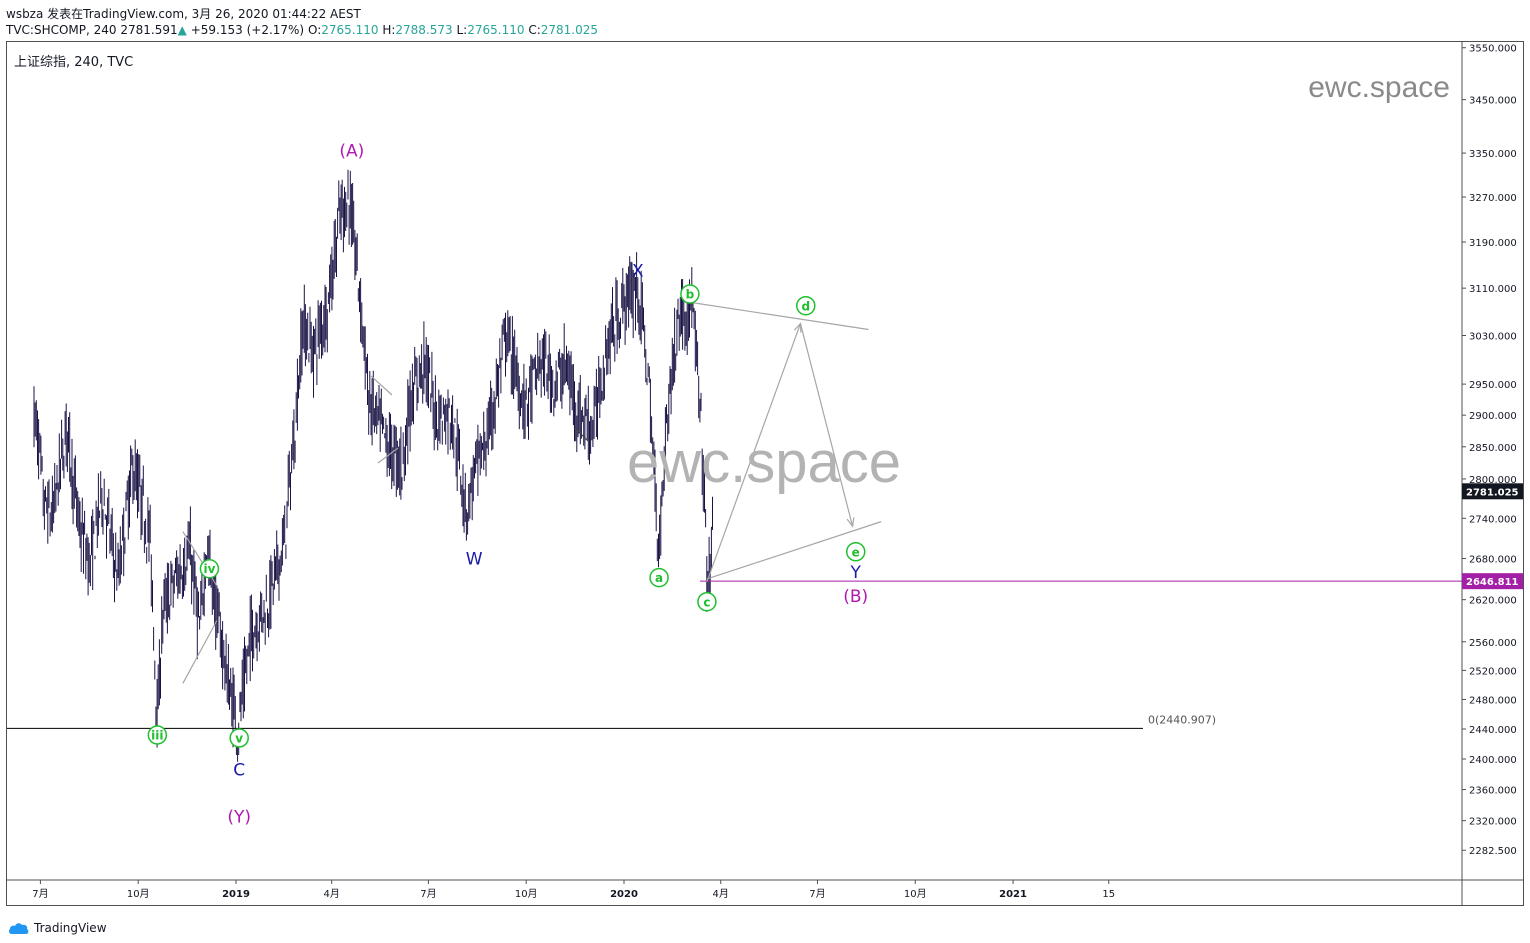 This screenshot has height=943, width=1530. Describe the element at coordinates (1493, 601) in the screenshot. I see `price-tick-label: 2620.000` at that location.